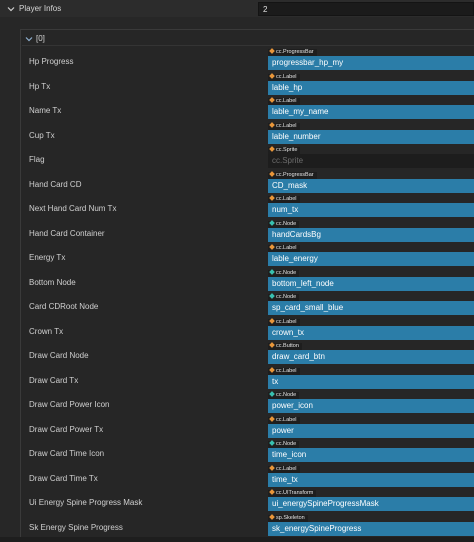 The width and height of the screenshot is (474, 542). Describe the element at coordinates (73, 208) in the screenshot. I see `property-label: Next Hand Card Num Tx` at that location.